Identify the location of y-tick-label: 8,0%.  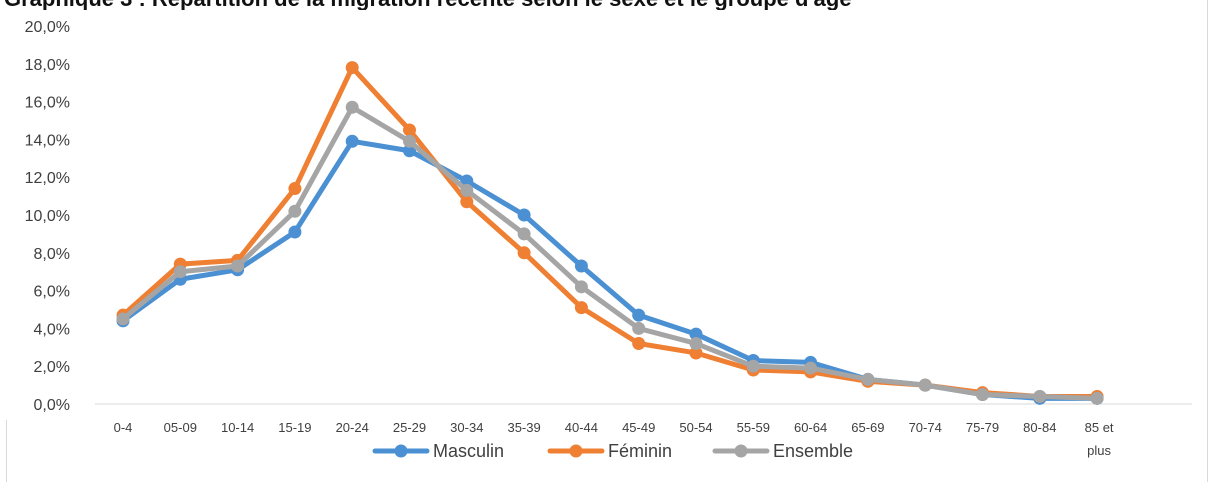
(52, 254).